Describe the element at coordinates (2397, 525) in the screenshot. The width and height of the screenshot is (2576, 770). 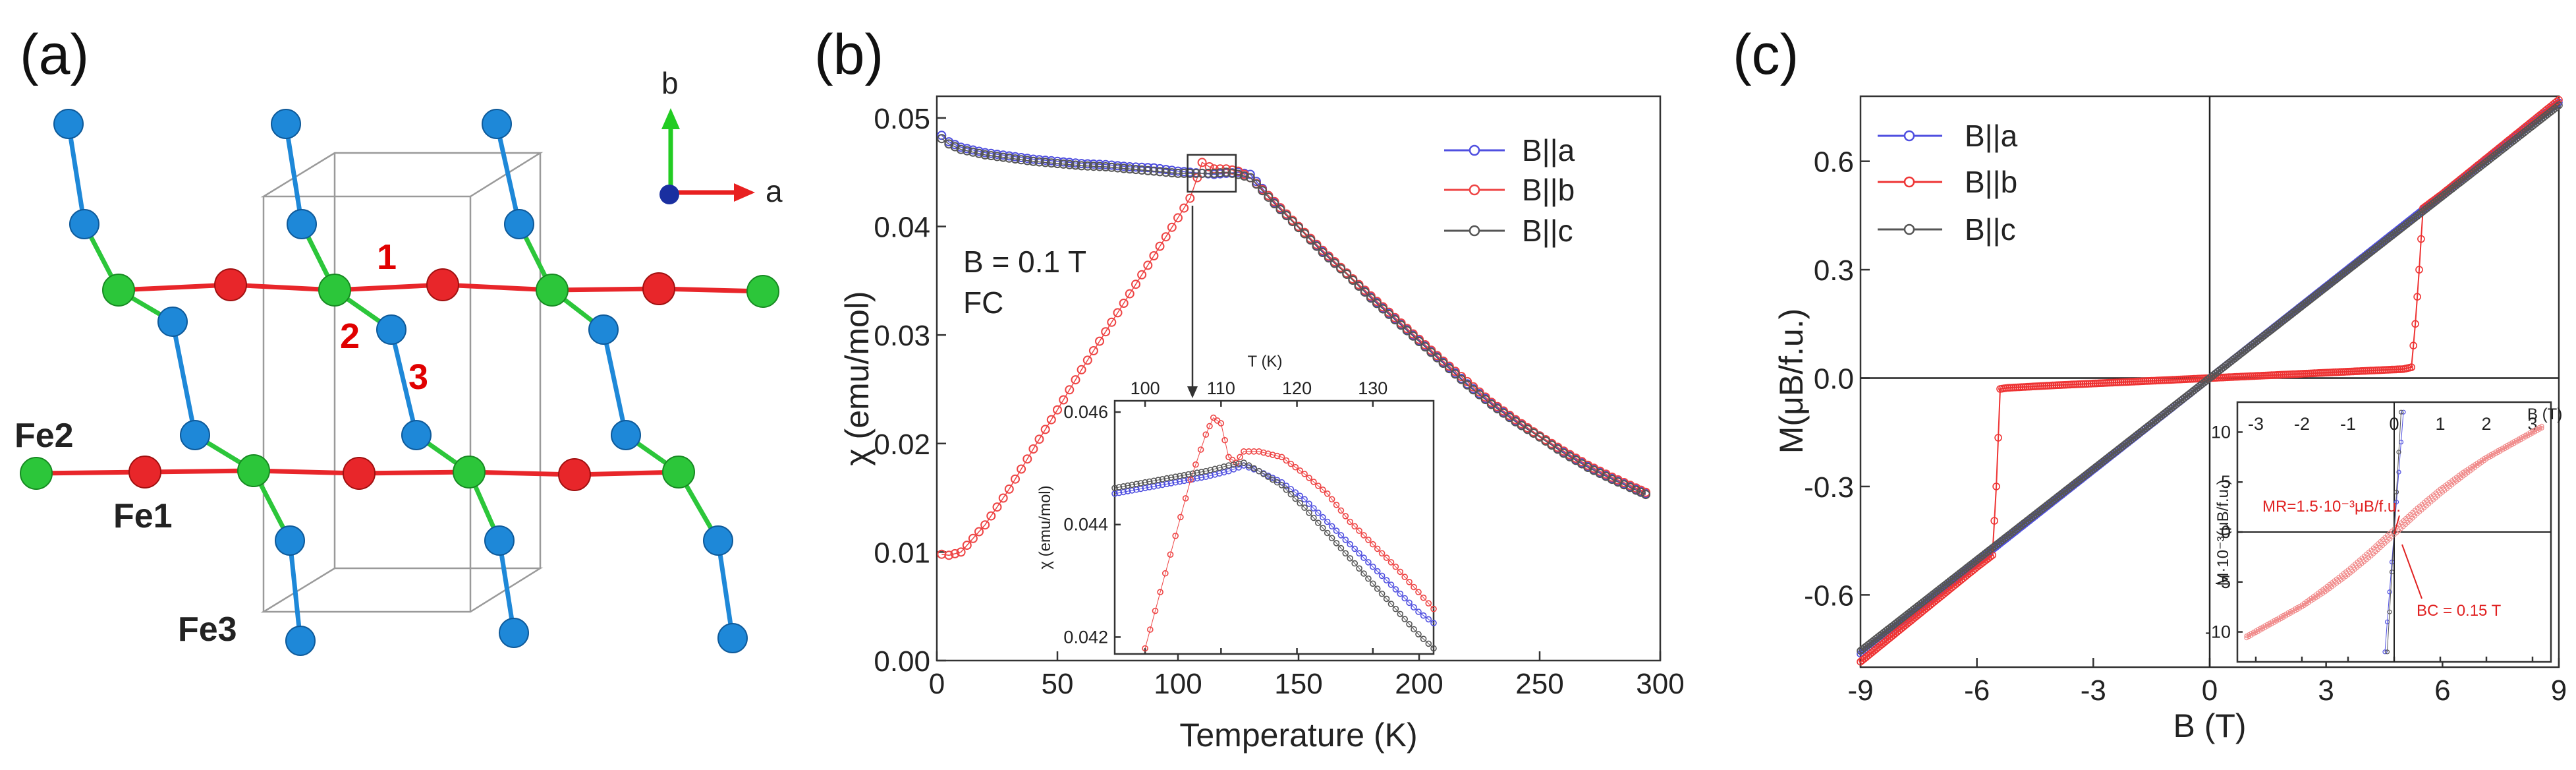
I see `remanence-pointer` at that location.